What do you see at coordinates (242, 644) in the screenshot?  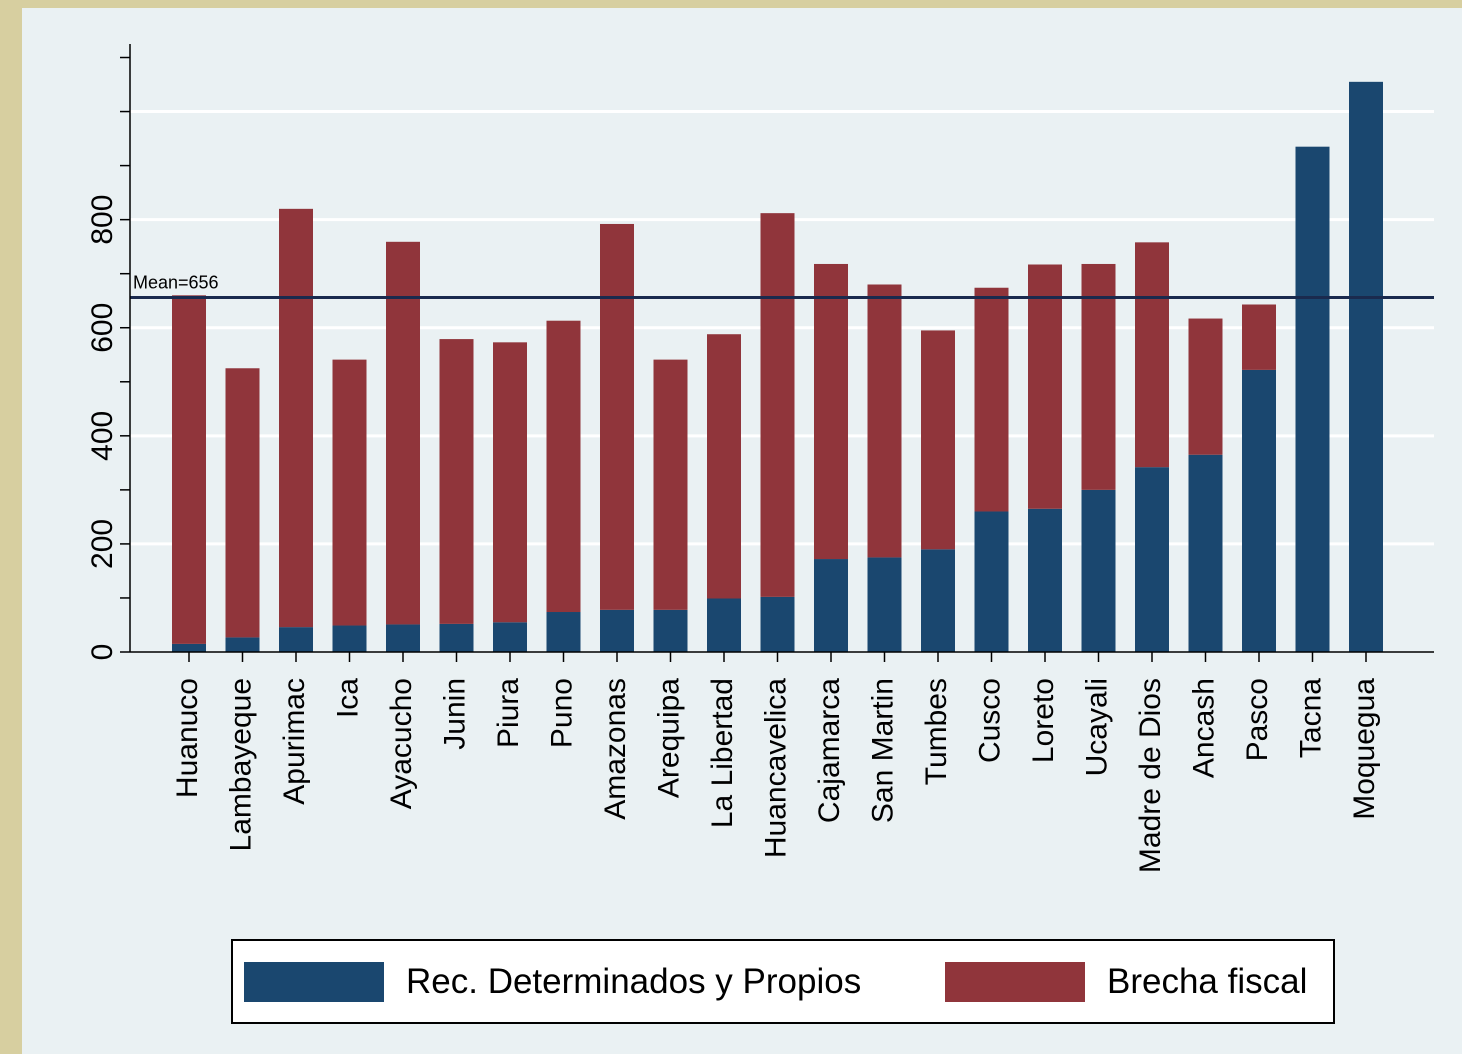 I see `bar-rec-determinados-lambayeque` at bounding box center [242, 644].